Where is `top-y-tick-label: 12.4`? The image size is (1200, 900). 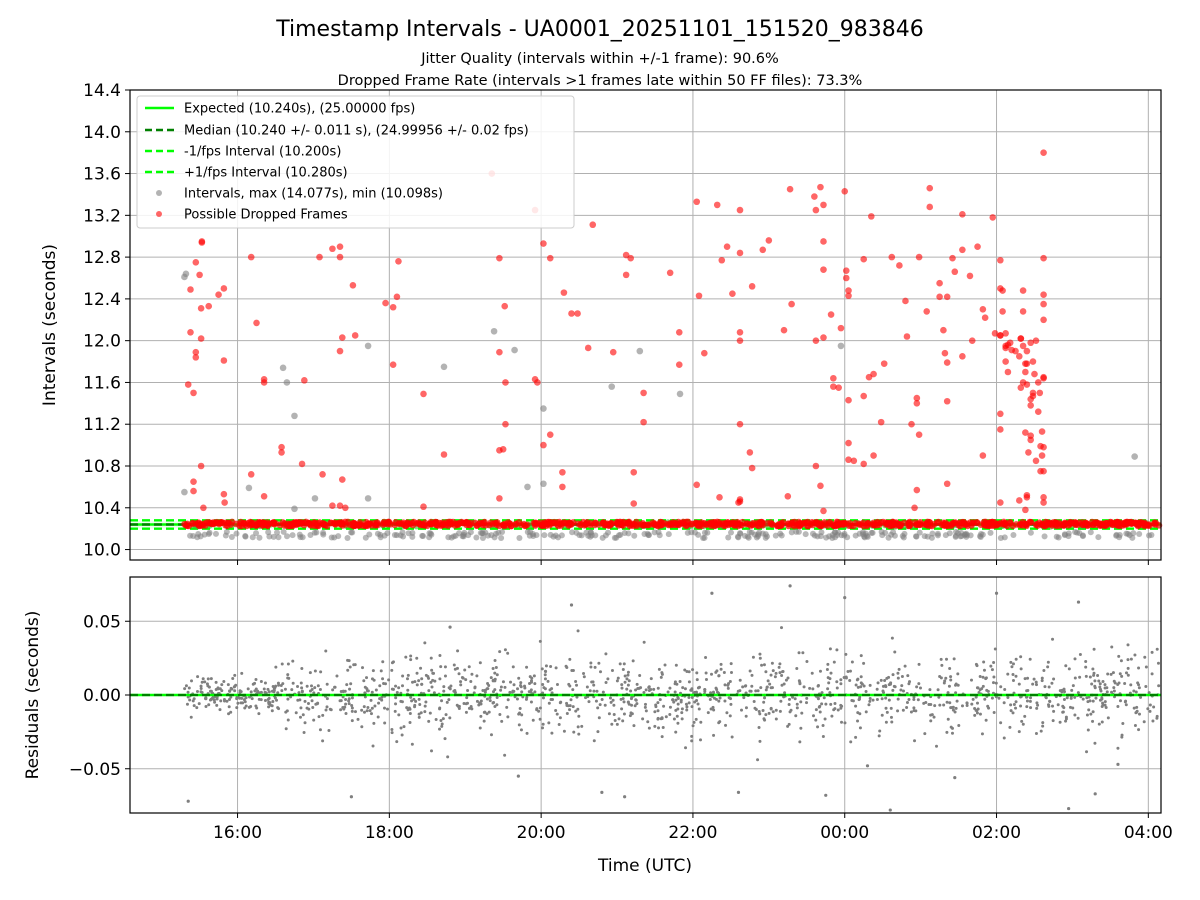
top-y-tick-label: 12.4 is located at coordinates (102, 300).